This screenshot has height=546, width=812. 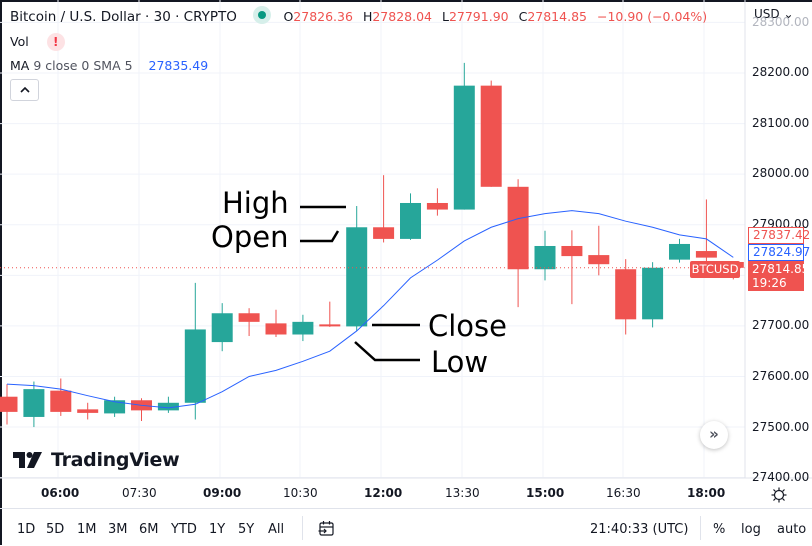 I want to click on high-price-tag: 27837.42, so click(x=779, y=235).